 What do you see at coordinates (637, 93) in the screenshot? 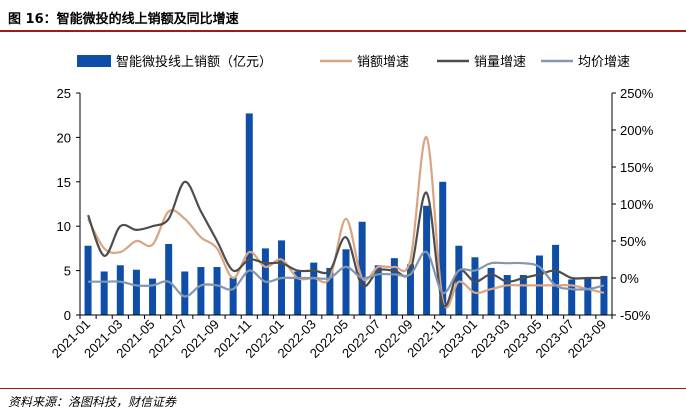
I see `right-tick-label: 250%` at bounding box center [637, 93].